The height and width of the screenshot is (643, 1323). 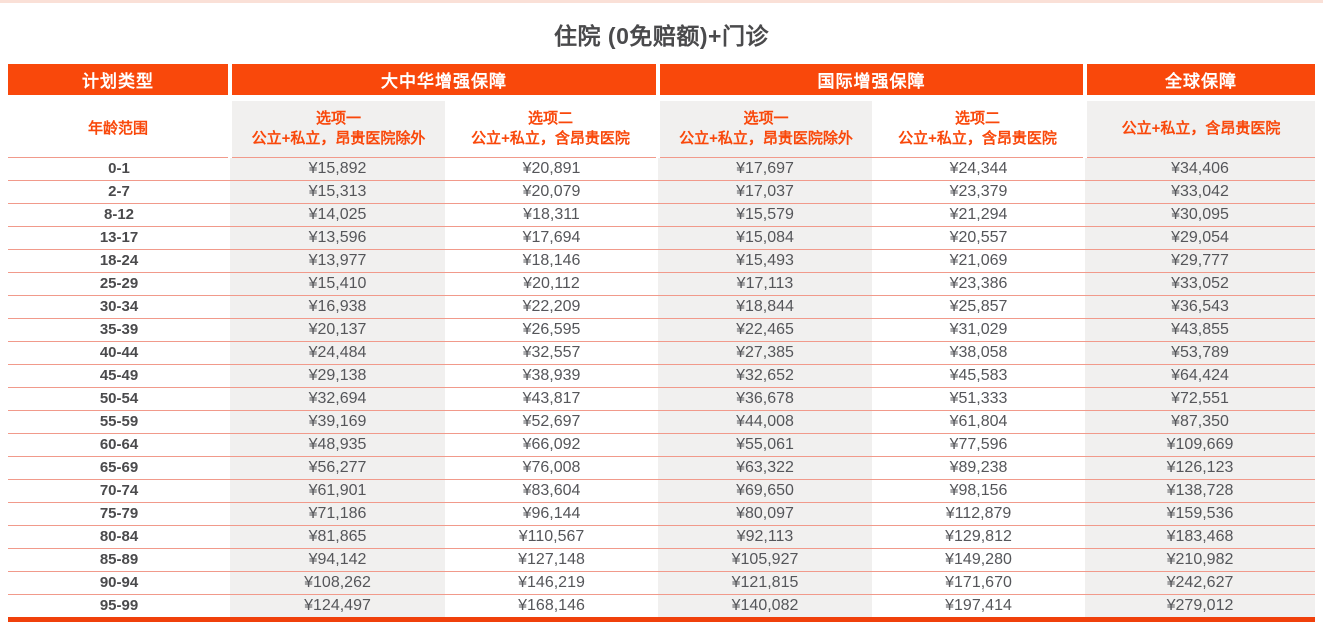 What do you see at coordinates (551, 261) in the screenshot?
I see `gc-option2-price-cell: ¥18,146` at bounding box center [551, 261].